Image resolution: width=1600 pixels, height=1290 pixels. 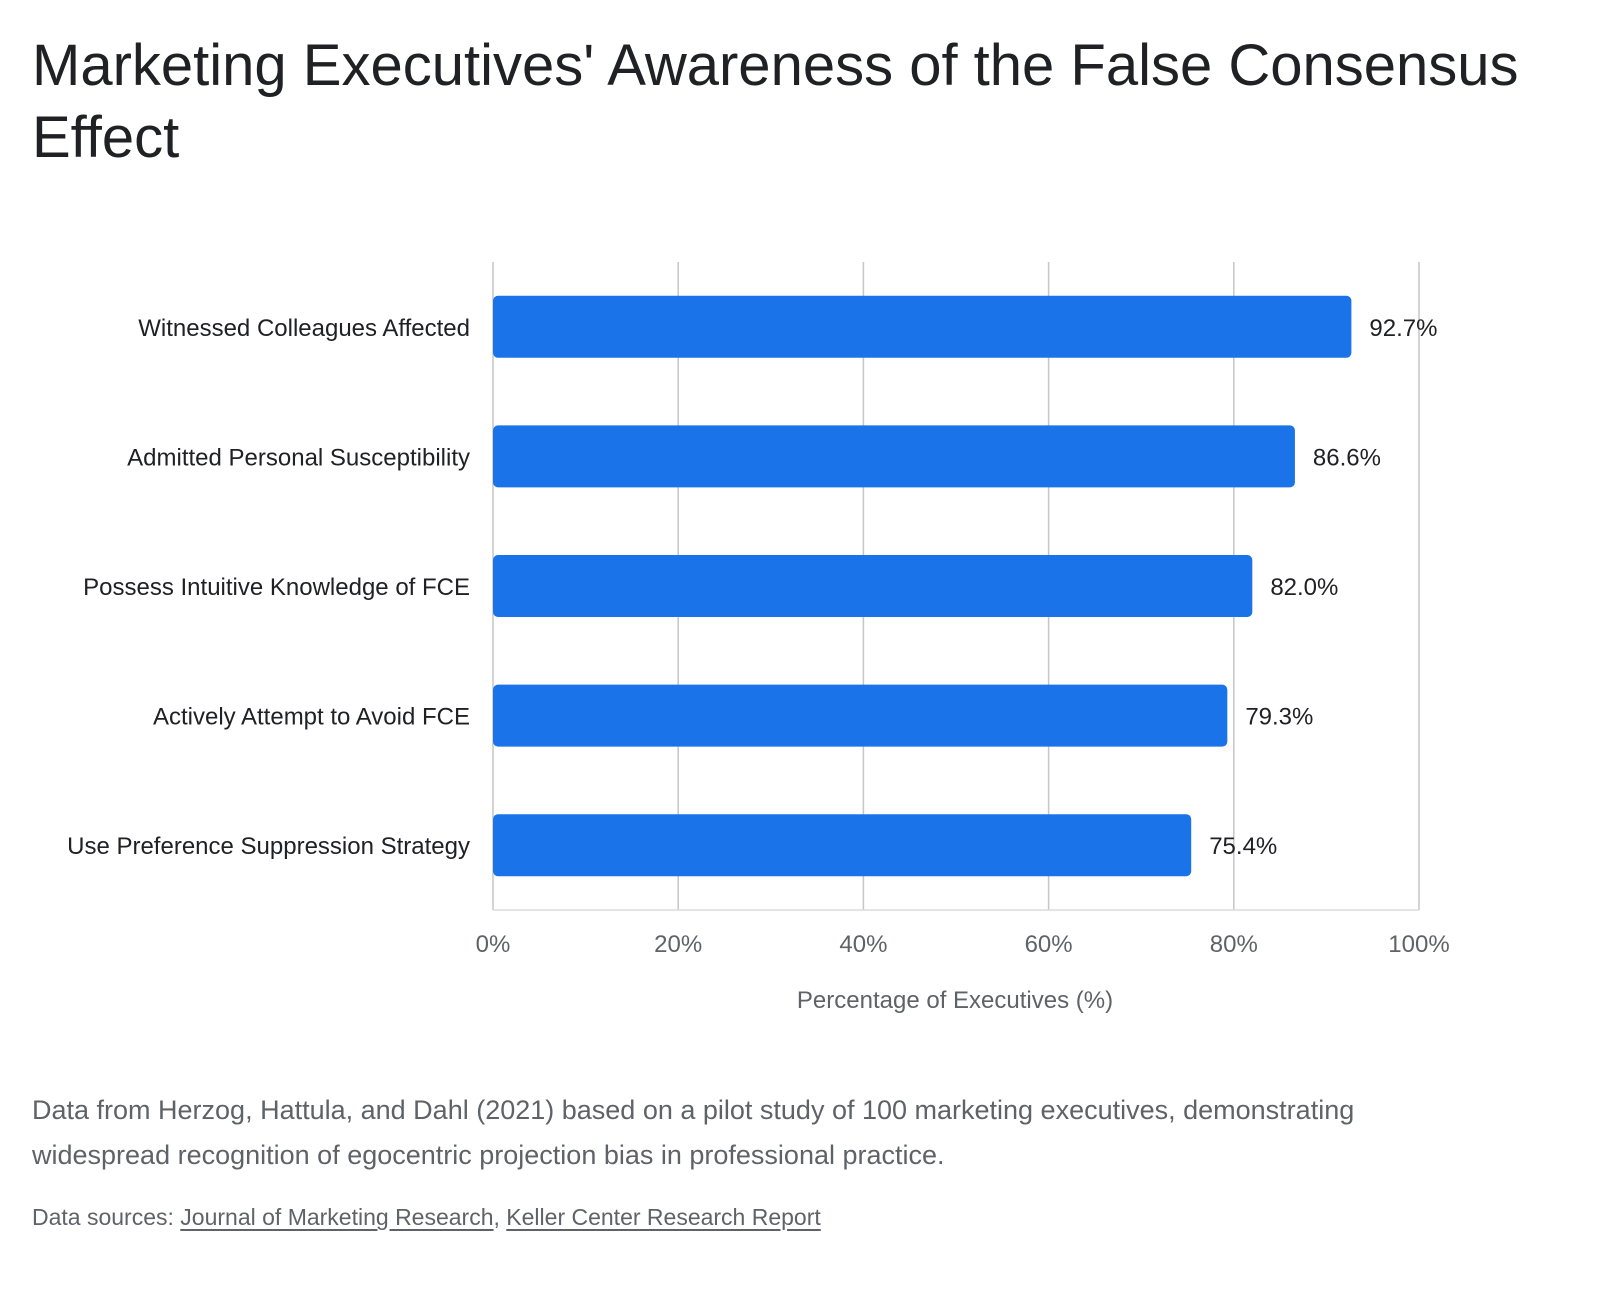 What do you see at coordinates (1347, 457) in the screenshot?
I see `value-label: 86.6%` at bounding box center [1347, 457].